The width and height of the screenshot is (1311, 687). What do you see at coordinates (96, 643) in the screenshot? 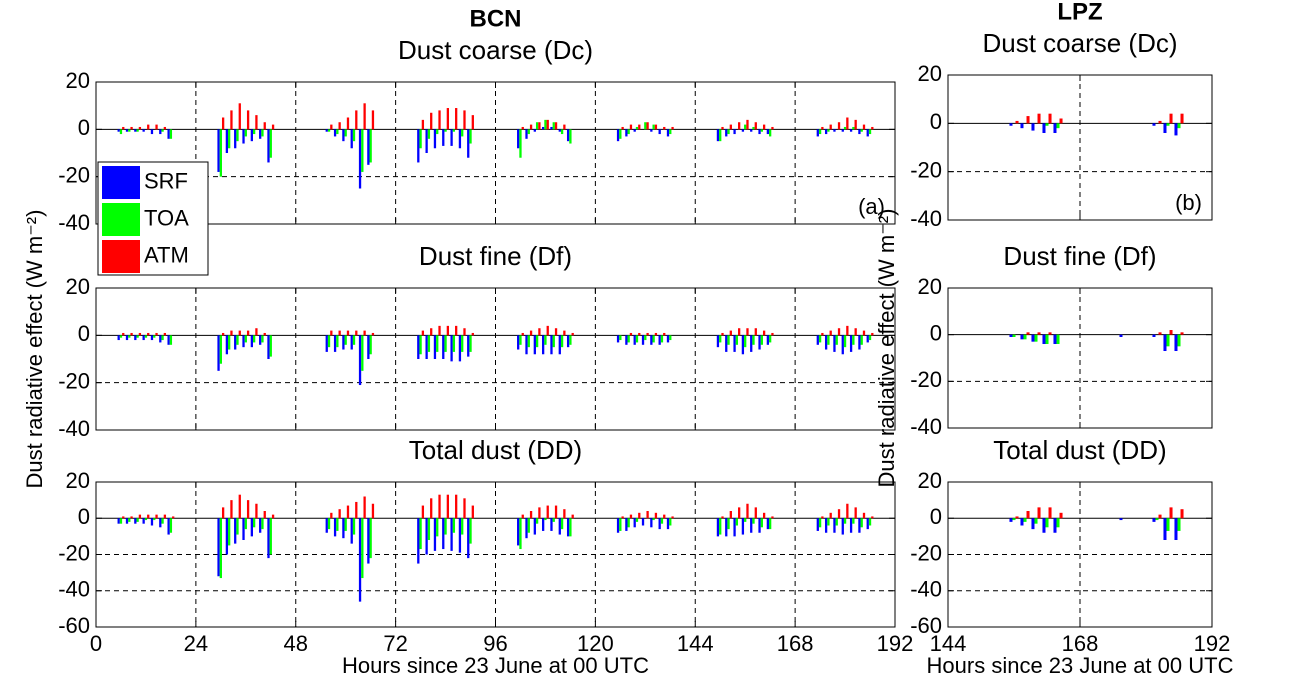
I see `x-tick-label: 0` at bounding box center [96, 643].